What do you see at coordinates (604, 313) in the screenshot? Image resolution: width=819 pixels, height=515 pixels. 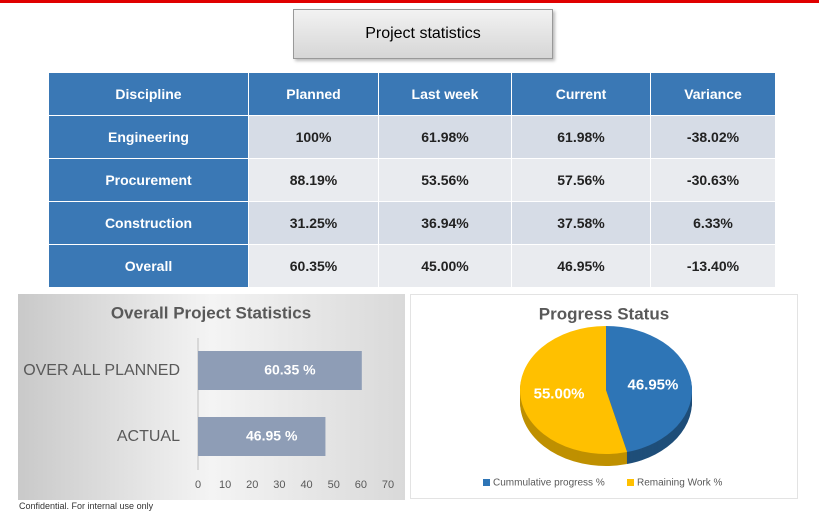 I see `chart-title: Progress Status` at bounding box center [604, 313].